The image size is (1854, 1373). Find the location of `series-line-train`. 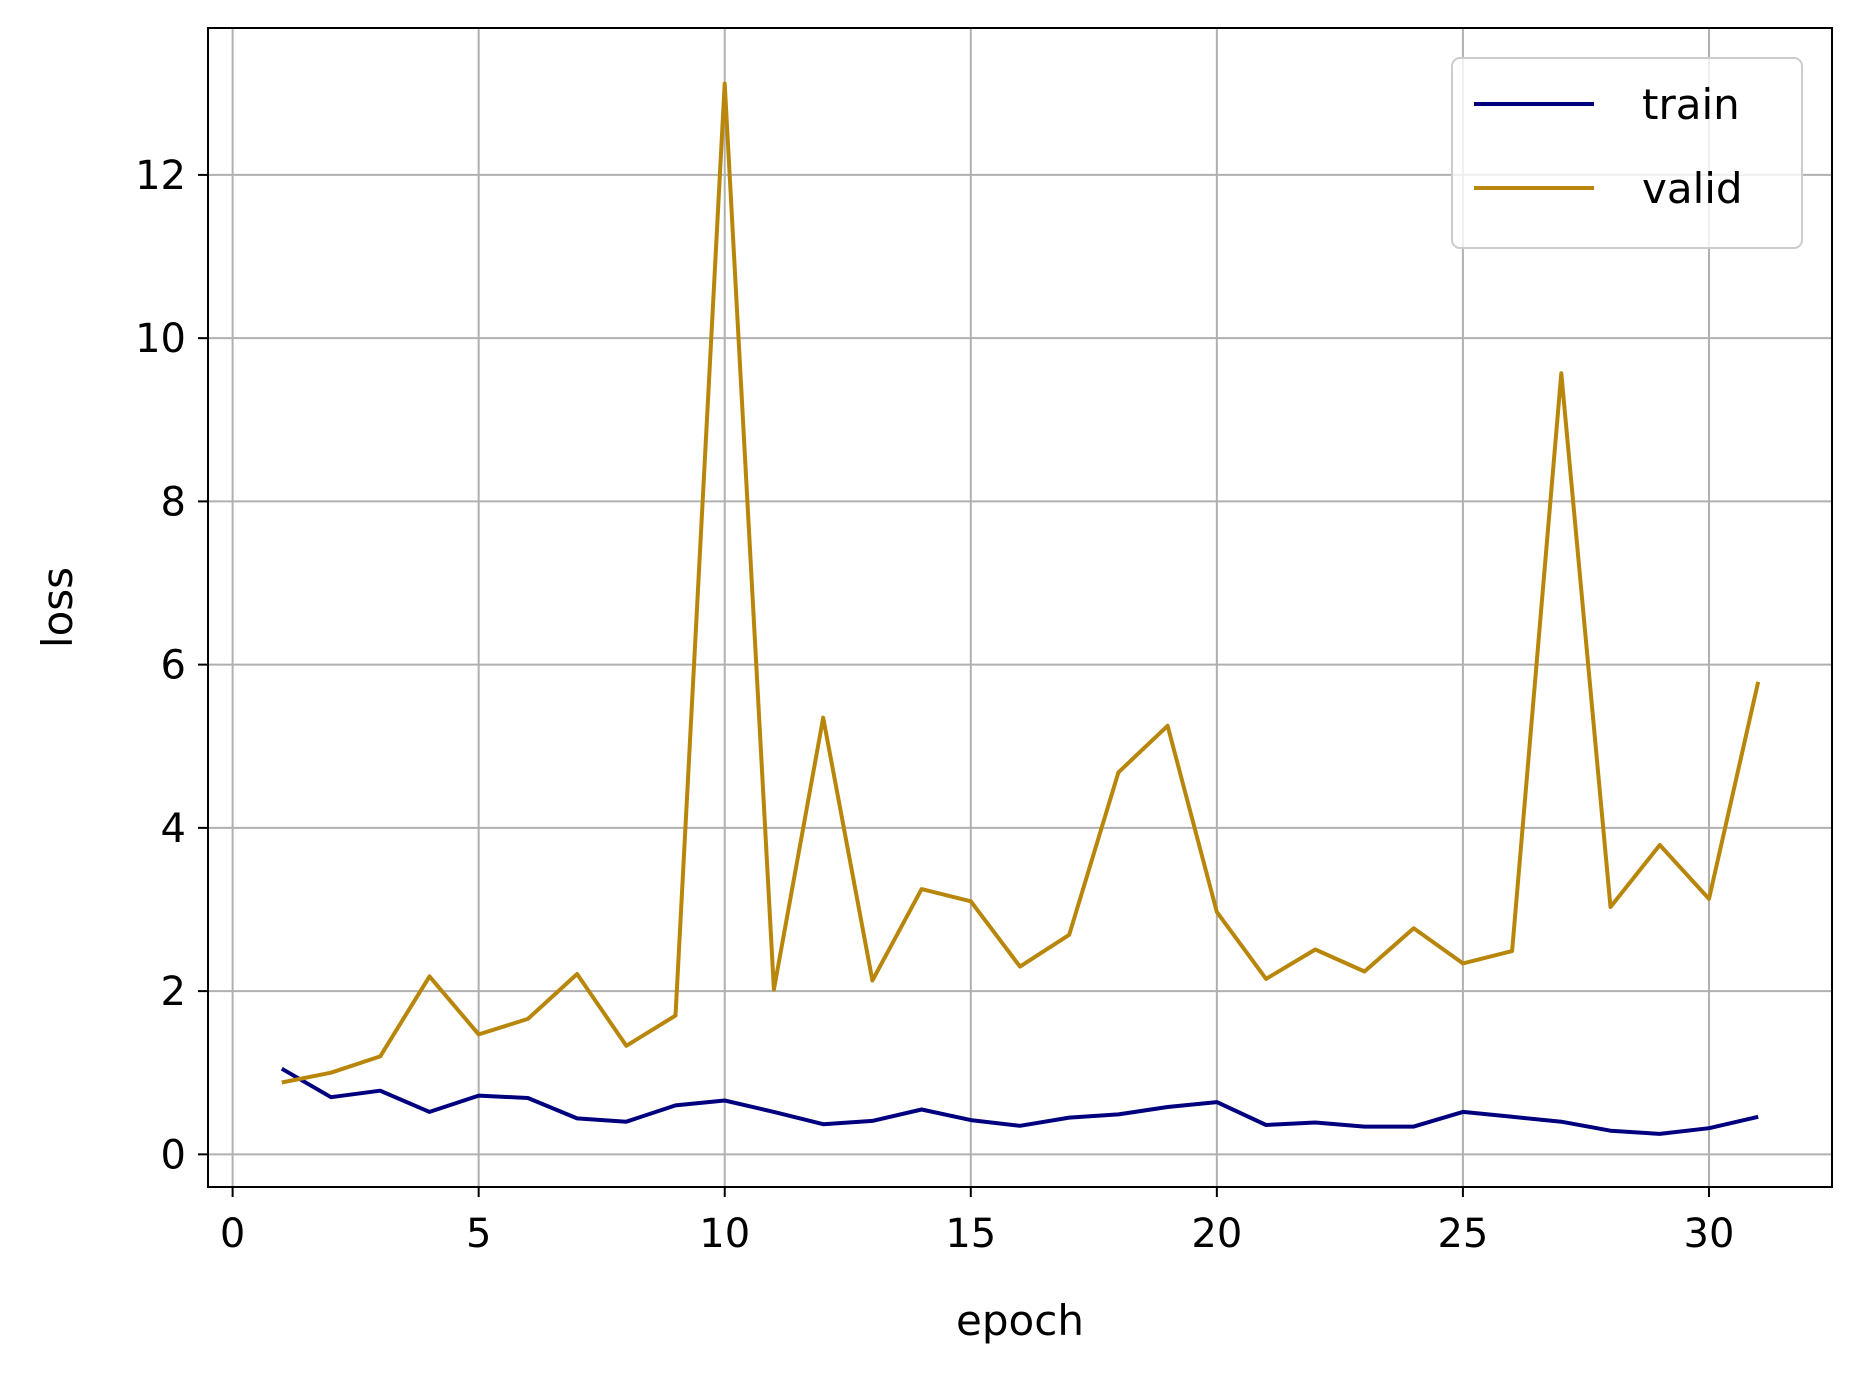

series-line-train is located at coordinates (1019, 1101).